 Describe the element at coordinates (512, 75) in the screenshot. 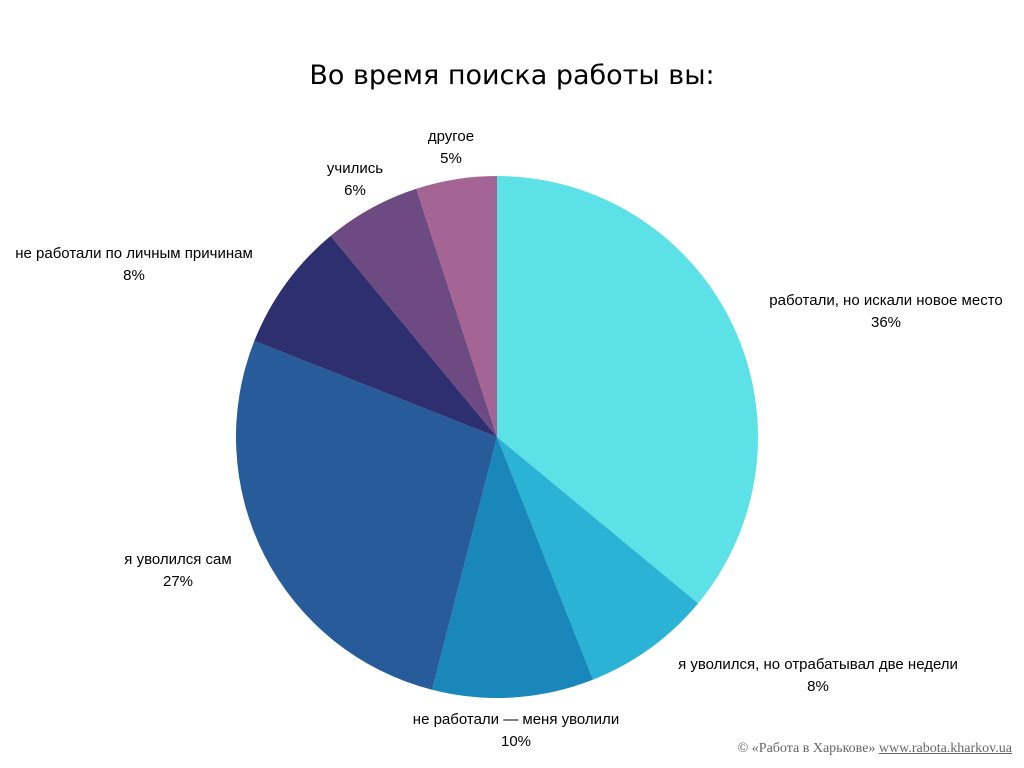

I see `chart-title: Во время поиска работы вы:` at that location.